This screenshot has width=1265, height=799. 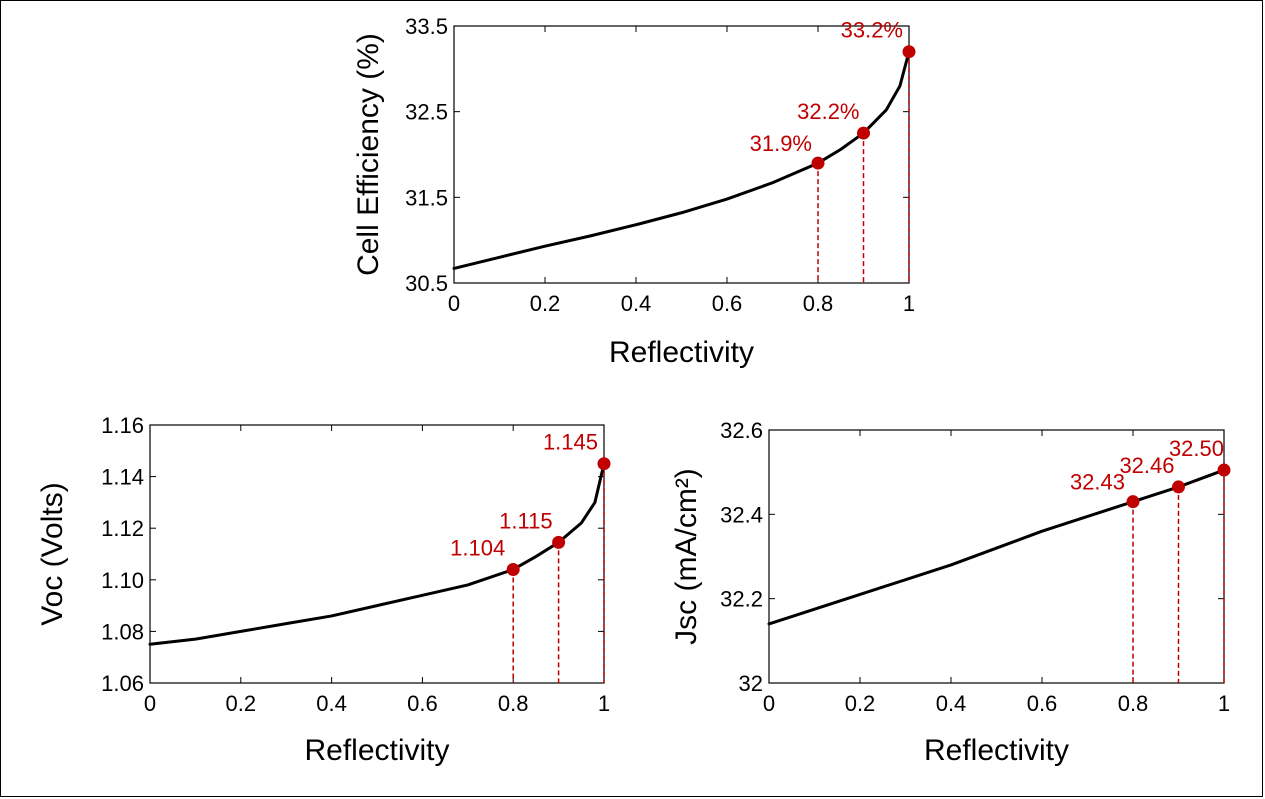 I want to click on voc-xtick-label: 0.6, so click(x=422, y=703).